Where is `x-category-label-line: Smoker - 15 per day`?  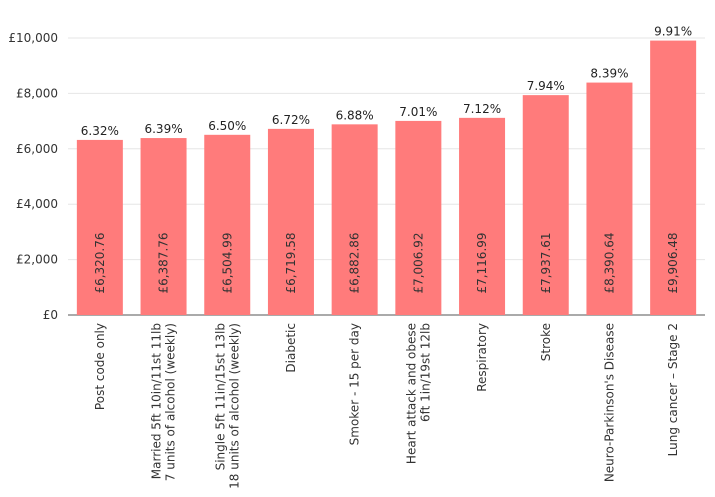
x-category-label-line: Smoker - 15 per day is located at coordinates (355, 384).